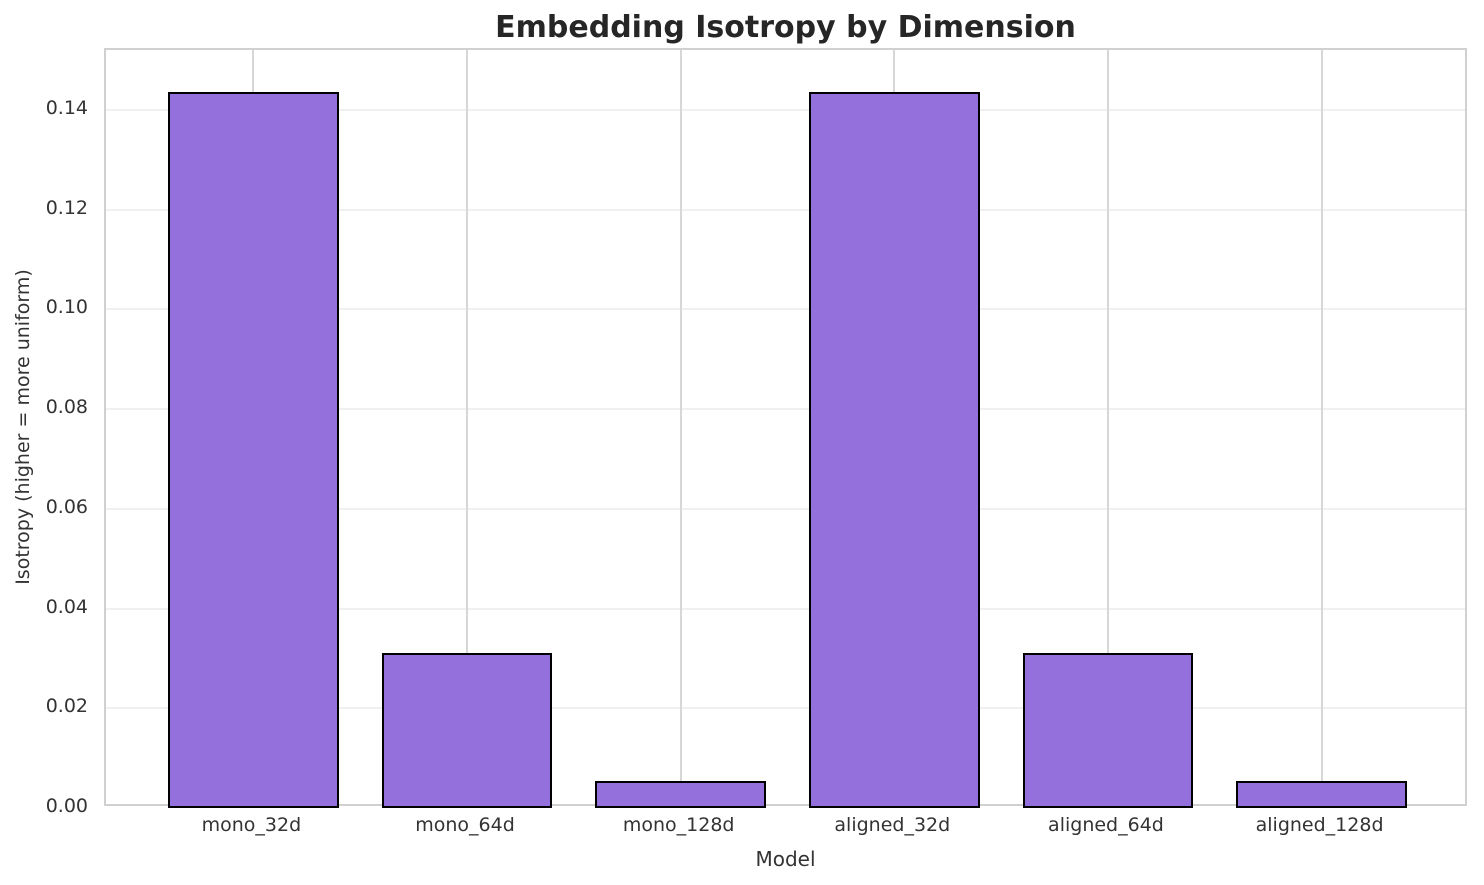  I want to click on x-axis-label: Model, so click(785, 859).